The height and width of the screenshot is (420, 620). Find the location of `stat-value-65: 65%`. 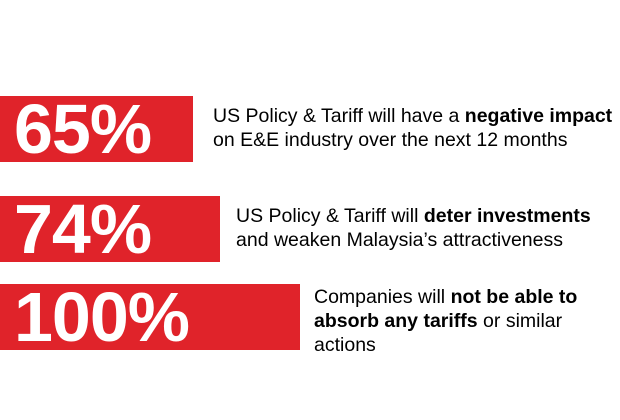

stat-value-65: 65% is located at coordinates (96, 129).